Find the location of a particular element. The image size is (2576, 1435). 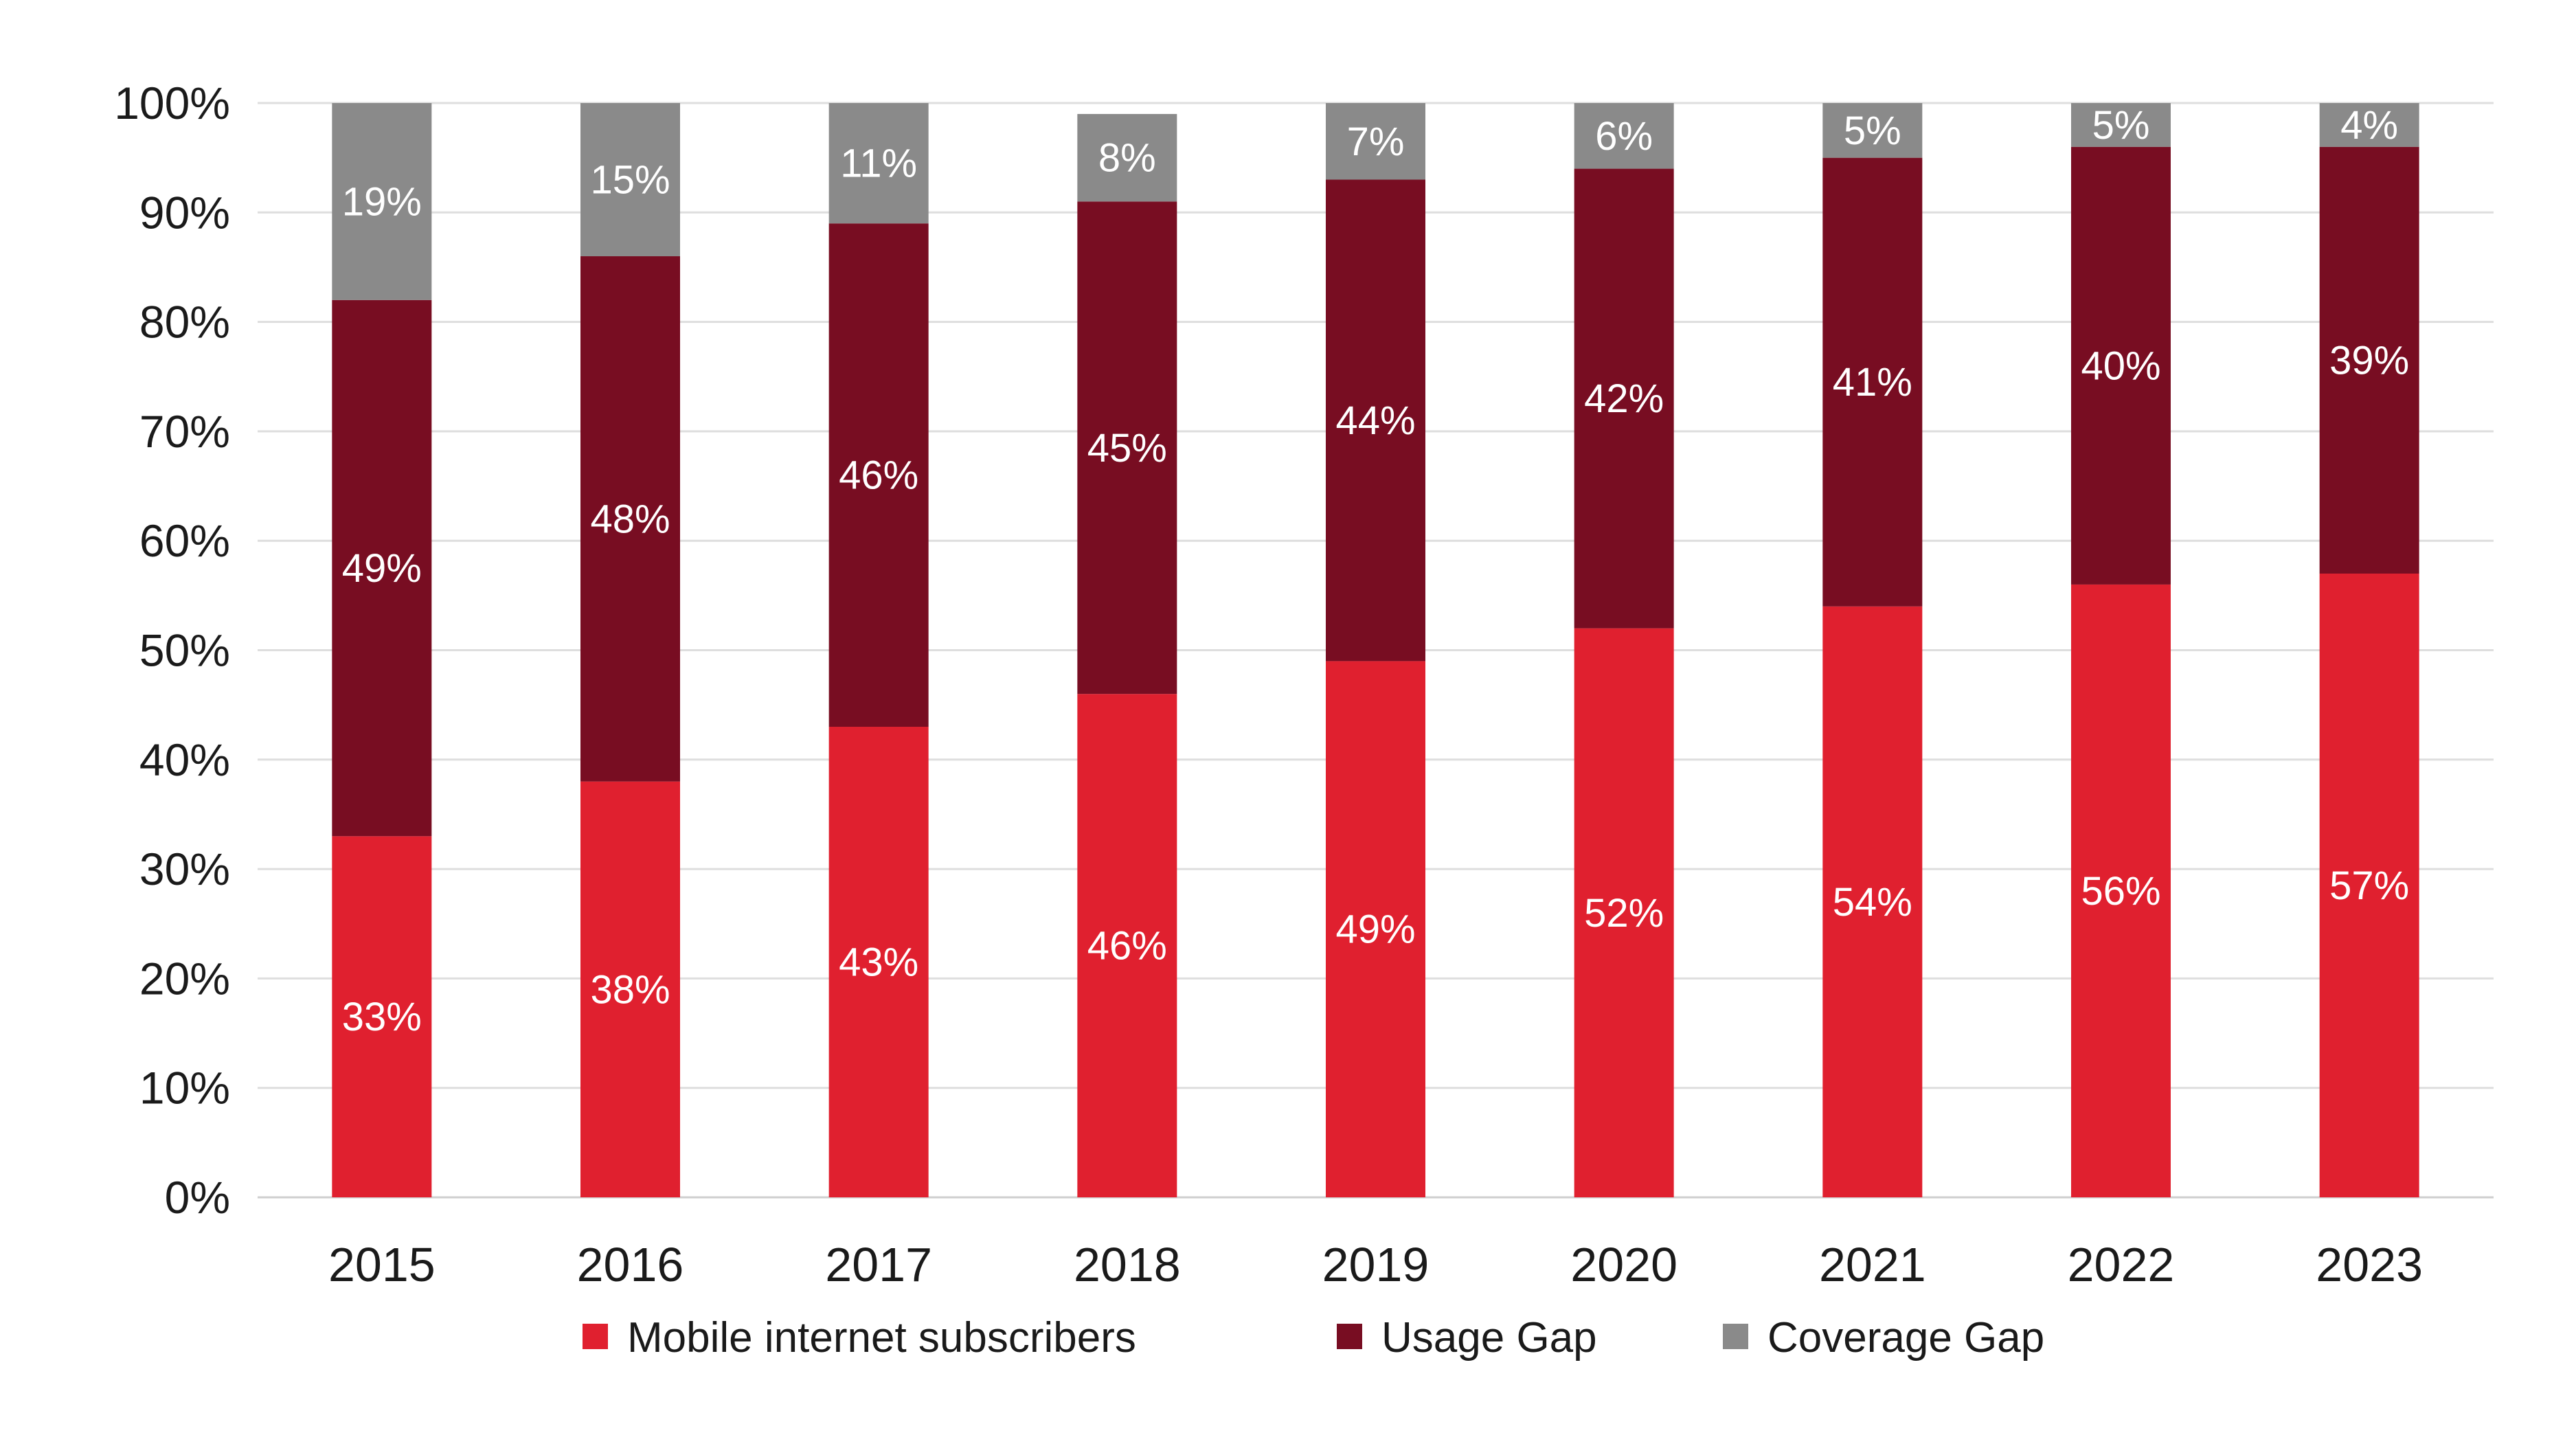

legend-item: Mobile internet subscribers is located at coordinates (859, 1337).